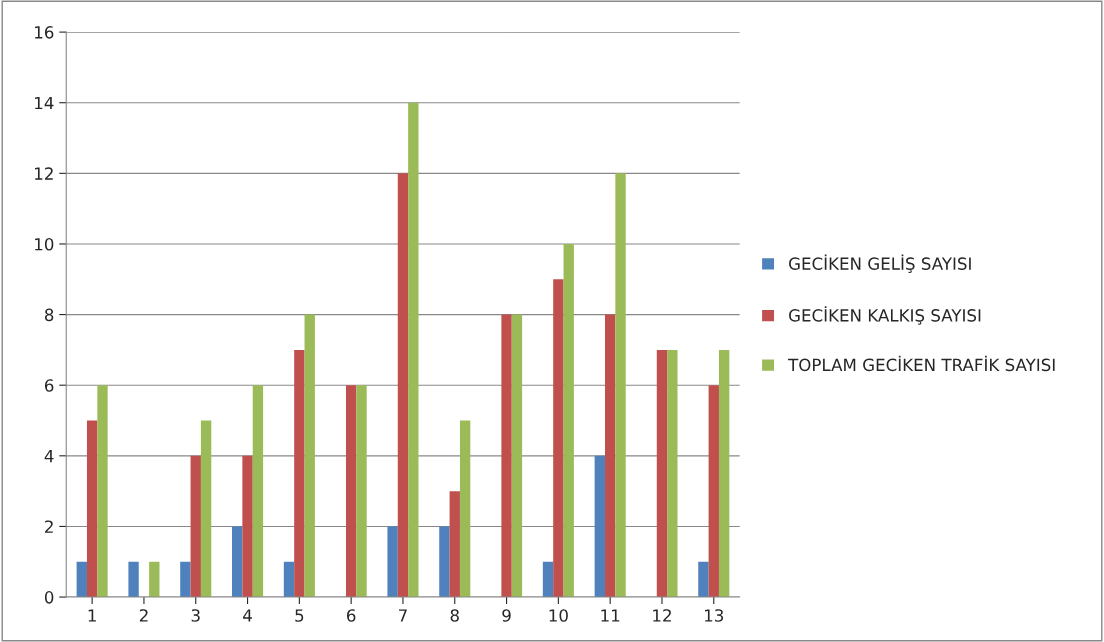 The image size is (1104, 642). What do you see at coordinates (403, 615) in the screenshot?
I see `x-tick-label: 7` at bounding box center [403, 615].